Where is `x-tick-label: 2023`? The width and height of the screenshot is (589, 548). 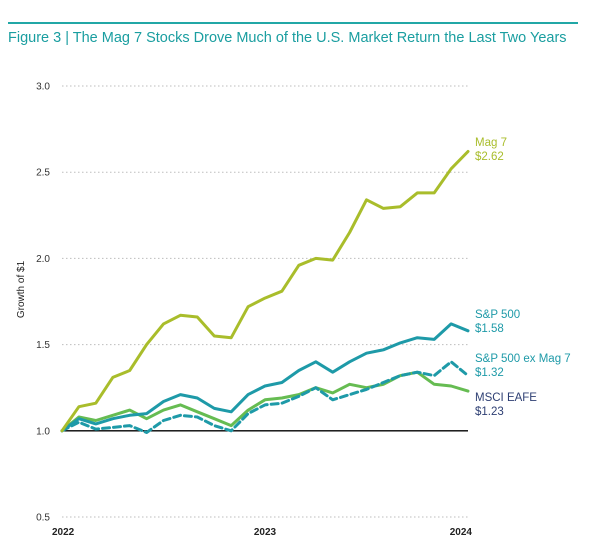 x-tick-label: 2023 is located at coordinates (265, 532).